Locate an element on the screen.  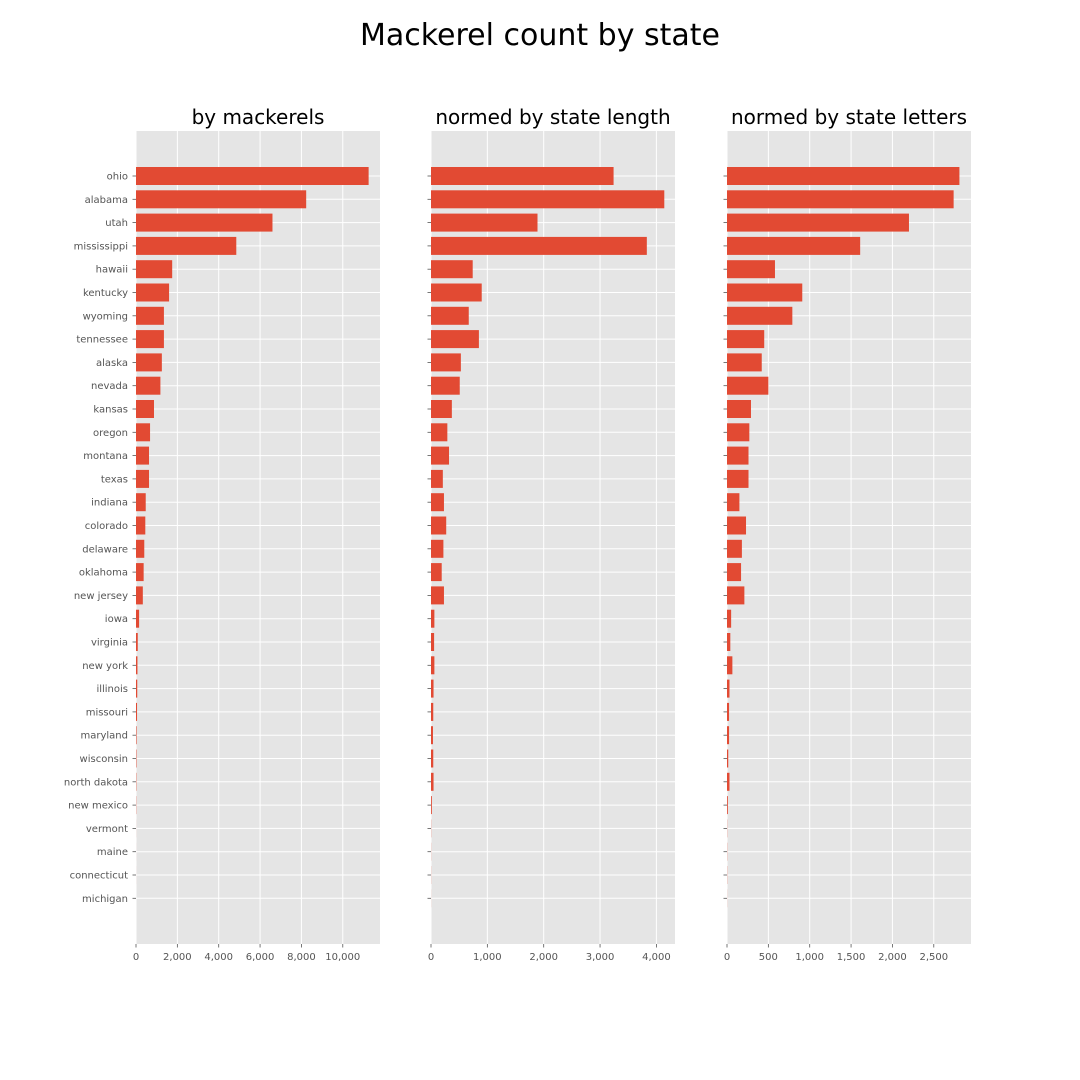
y-tick-label: delaware is located at coordinates (105, 549).